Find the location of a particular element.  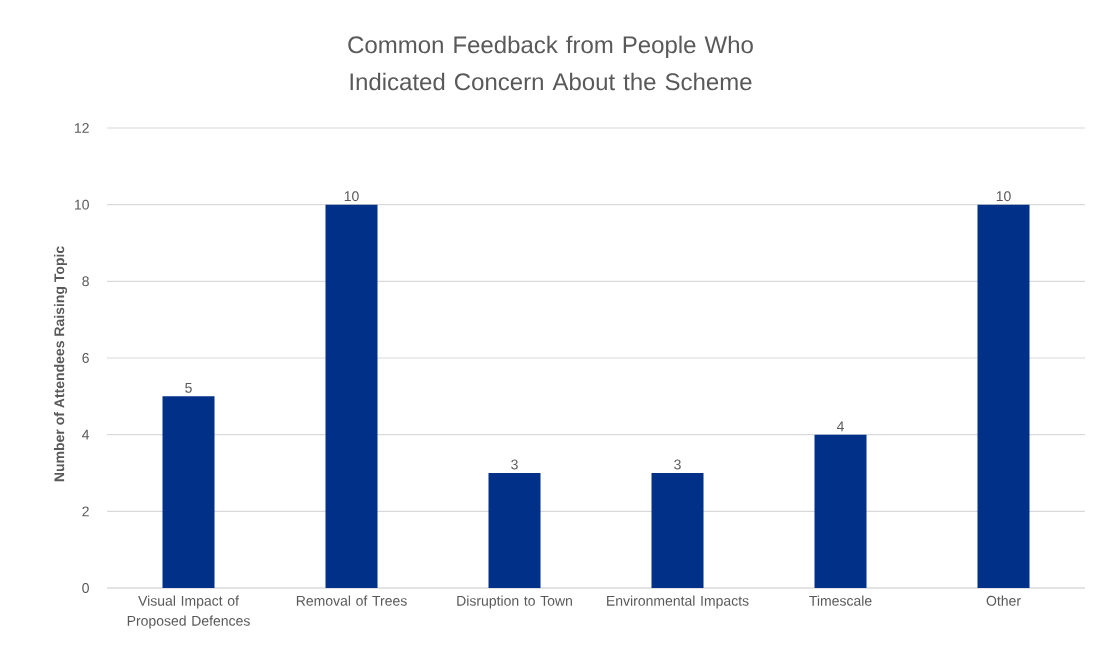

data-label: 5 is located at coordinates (188, 388).